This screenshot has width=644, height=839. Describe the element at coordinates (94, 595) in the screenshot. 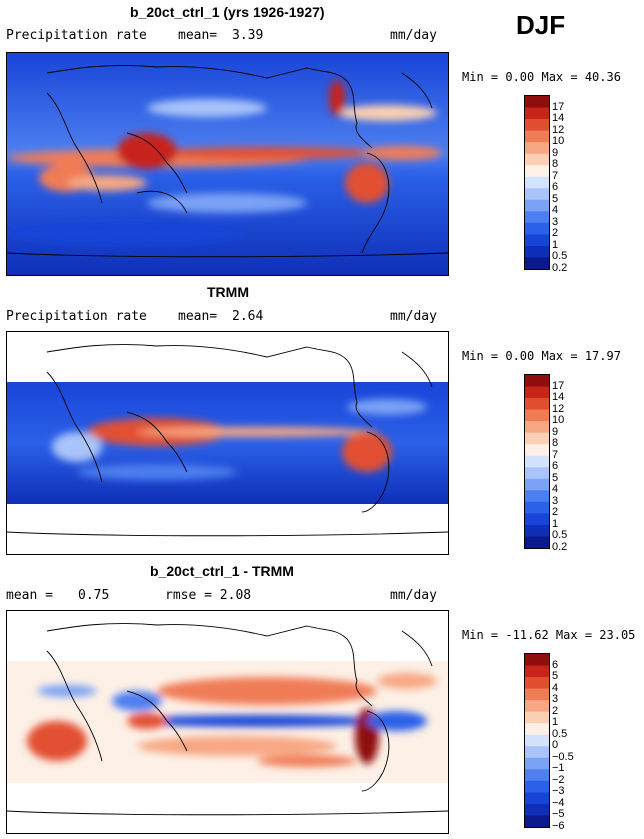

I see `panel3-mean-label: 0.75` at that location.